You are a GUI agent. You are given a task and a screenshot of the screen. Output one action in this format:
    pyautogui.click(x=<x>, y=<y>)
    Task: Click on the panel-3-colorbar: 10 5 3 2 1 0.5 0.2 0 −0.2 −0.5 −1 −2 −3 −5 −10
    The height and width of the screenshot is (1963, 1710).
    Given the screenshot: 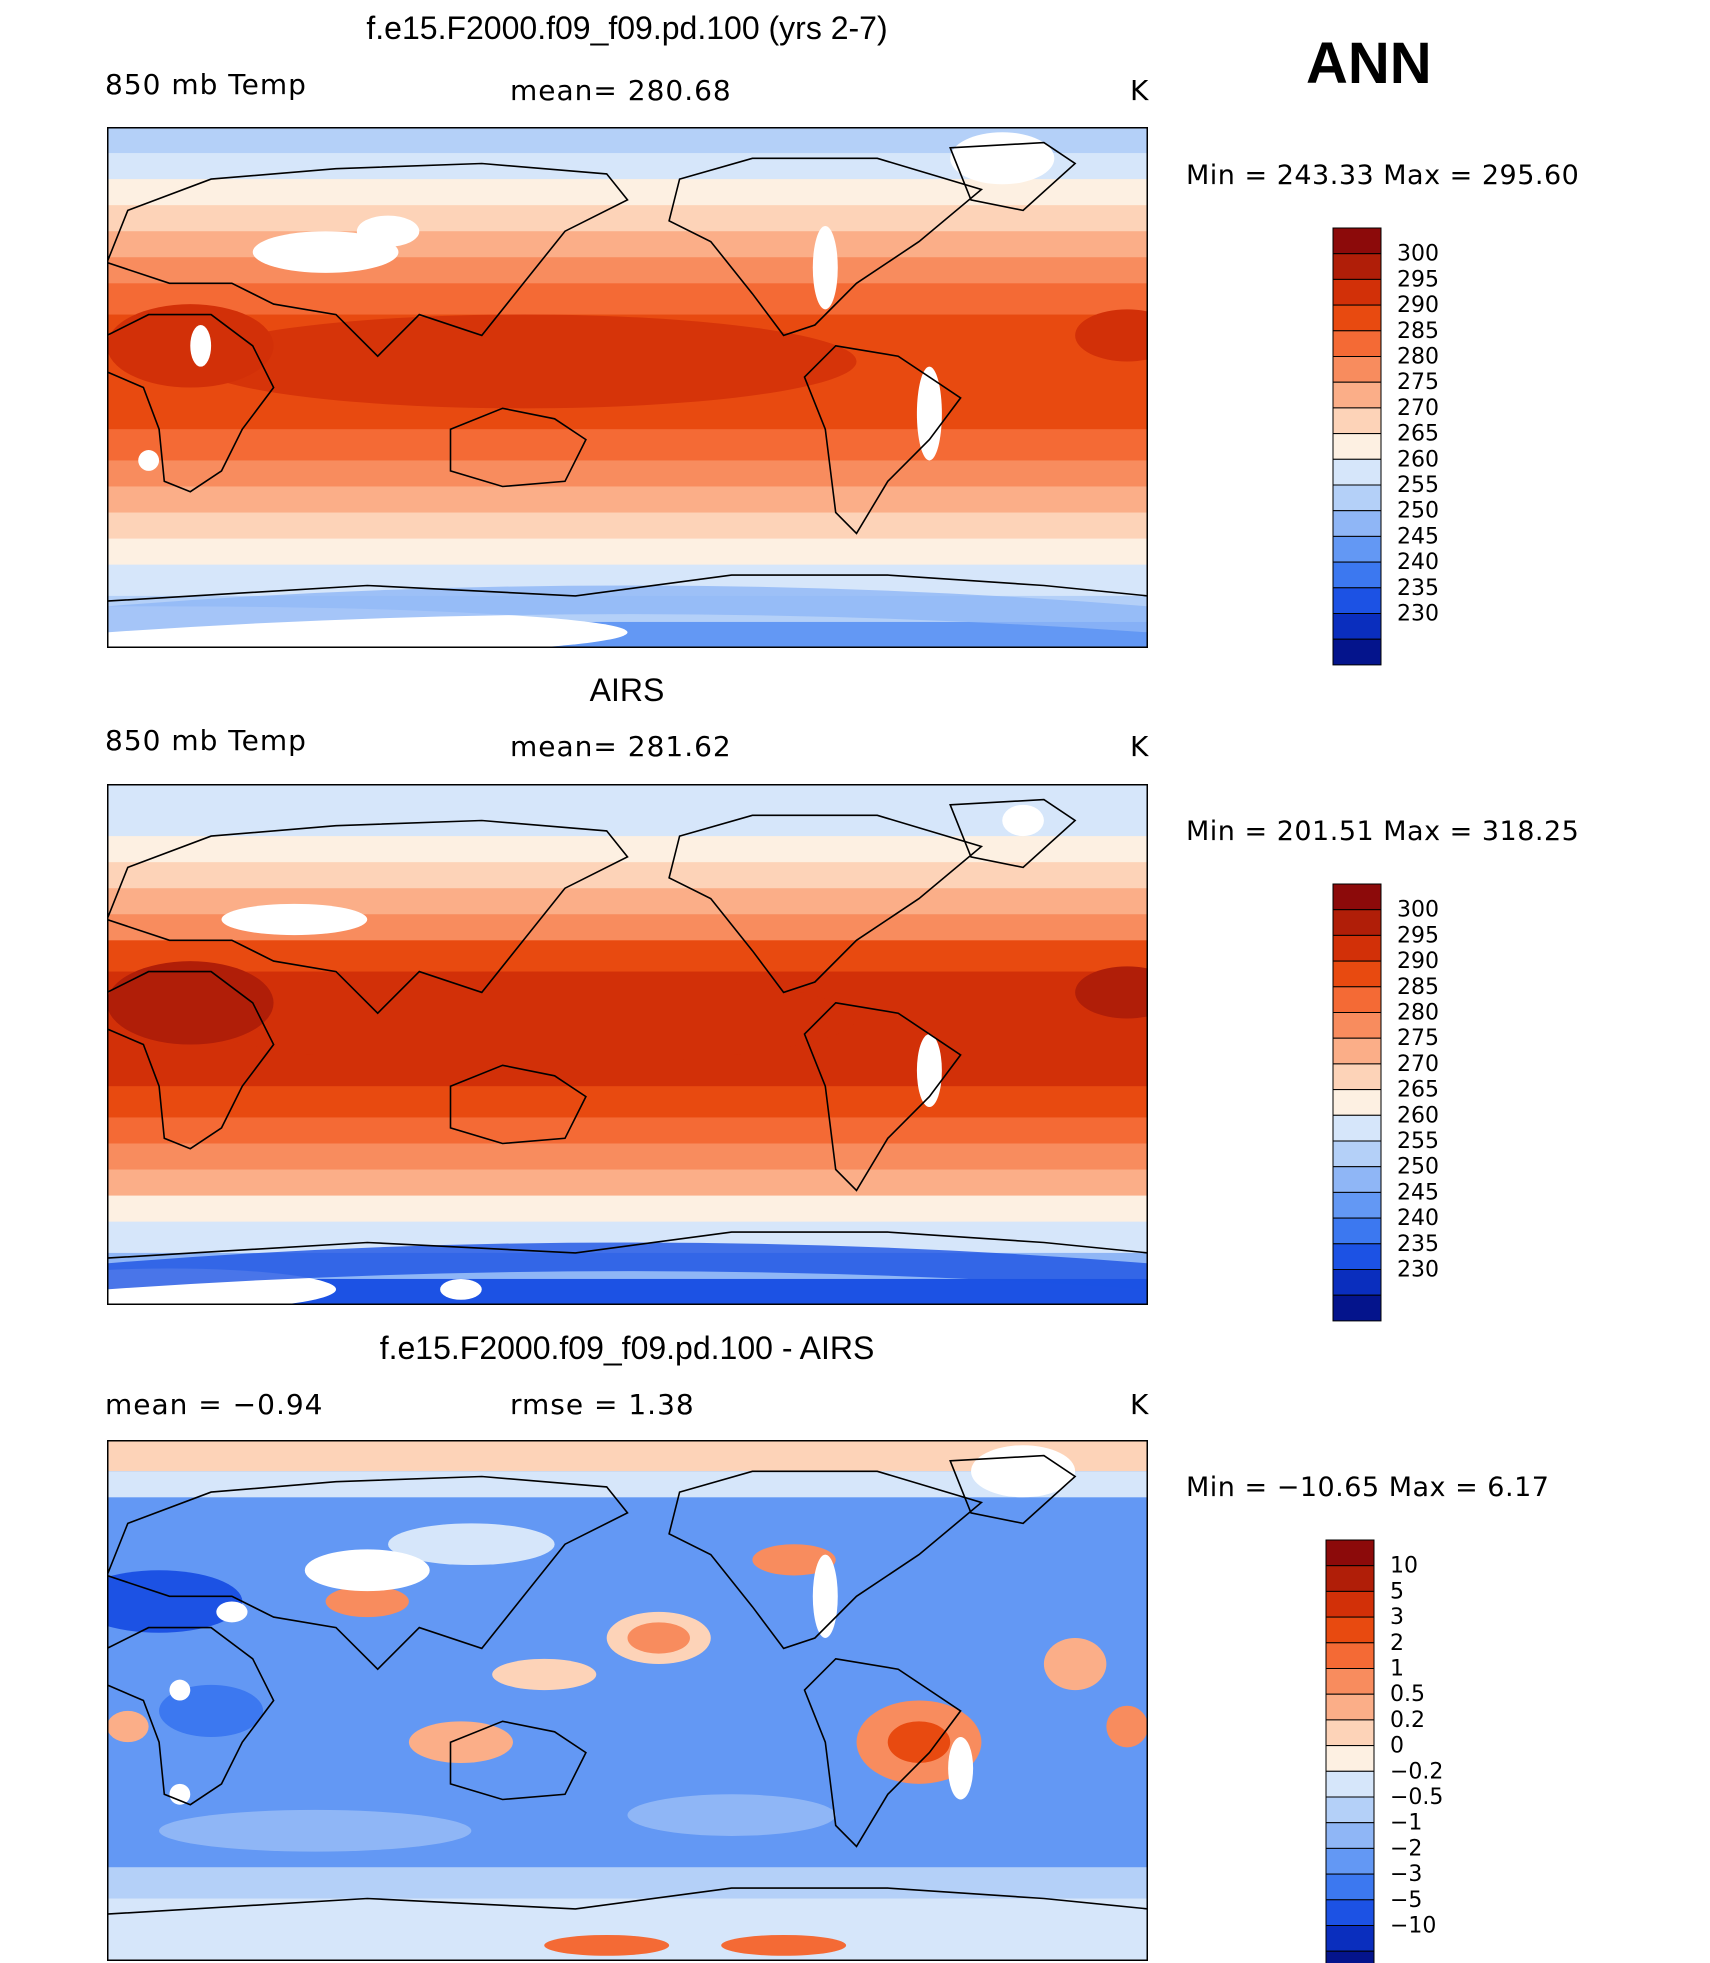 What is the action you would take?
    pyautogui.click(x=1425, y=1751)
    